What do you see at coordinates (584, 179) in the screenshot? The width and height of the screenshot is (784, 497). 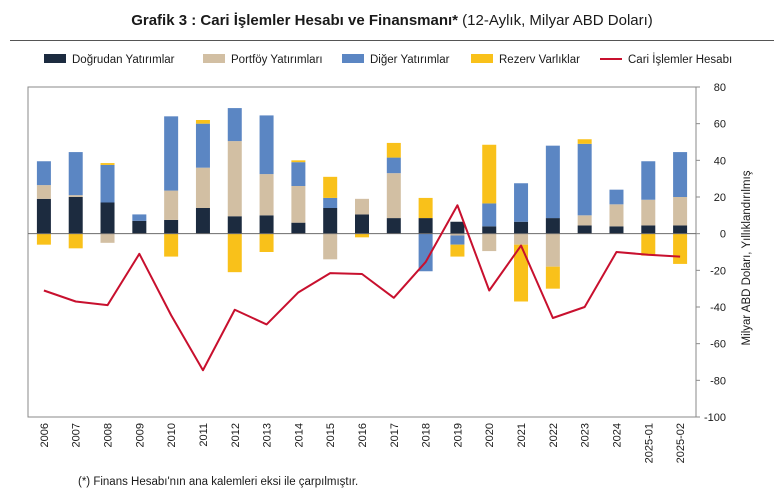 I see `bar-di-er-yat-r-mlar-2023` at bounding box center [584, 179].